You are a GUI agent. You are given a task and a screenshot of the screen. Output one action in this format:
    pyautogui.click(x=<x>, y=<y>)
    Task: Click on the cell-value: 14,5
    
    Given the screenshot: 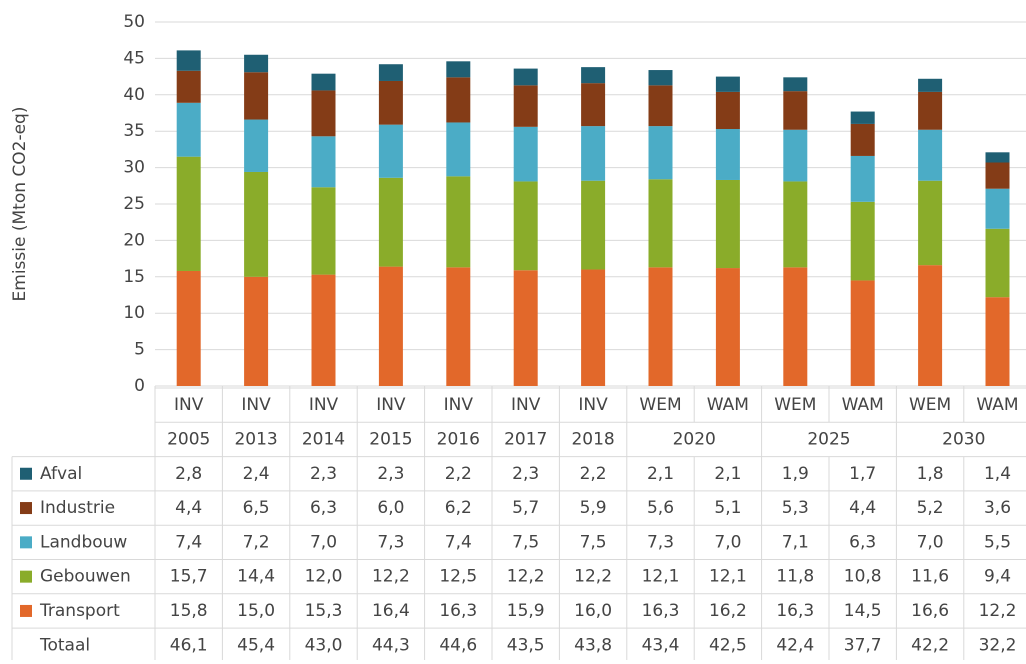 What is the action you would take?
    pyautogui.click(x=863, y=611)
    